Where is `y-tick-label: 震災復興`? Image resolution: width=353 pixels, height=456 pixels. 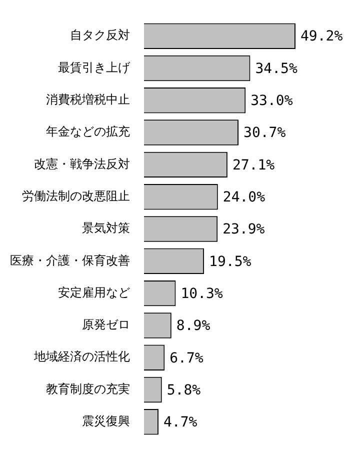
y-tick-label: 震災復興 is located at coordinates (106, 421).